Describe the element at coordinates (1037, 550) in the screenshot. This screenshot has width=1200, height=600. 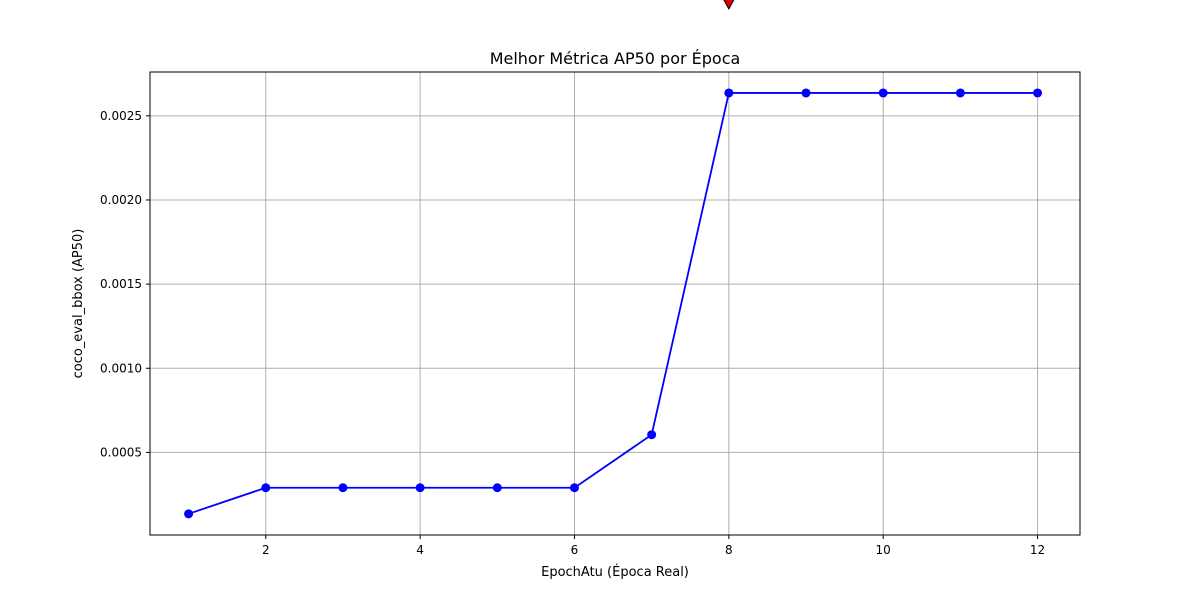
I see `x-tick-label: 12` at that location.